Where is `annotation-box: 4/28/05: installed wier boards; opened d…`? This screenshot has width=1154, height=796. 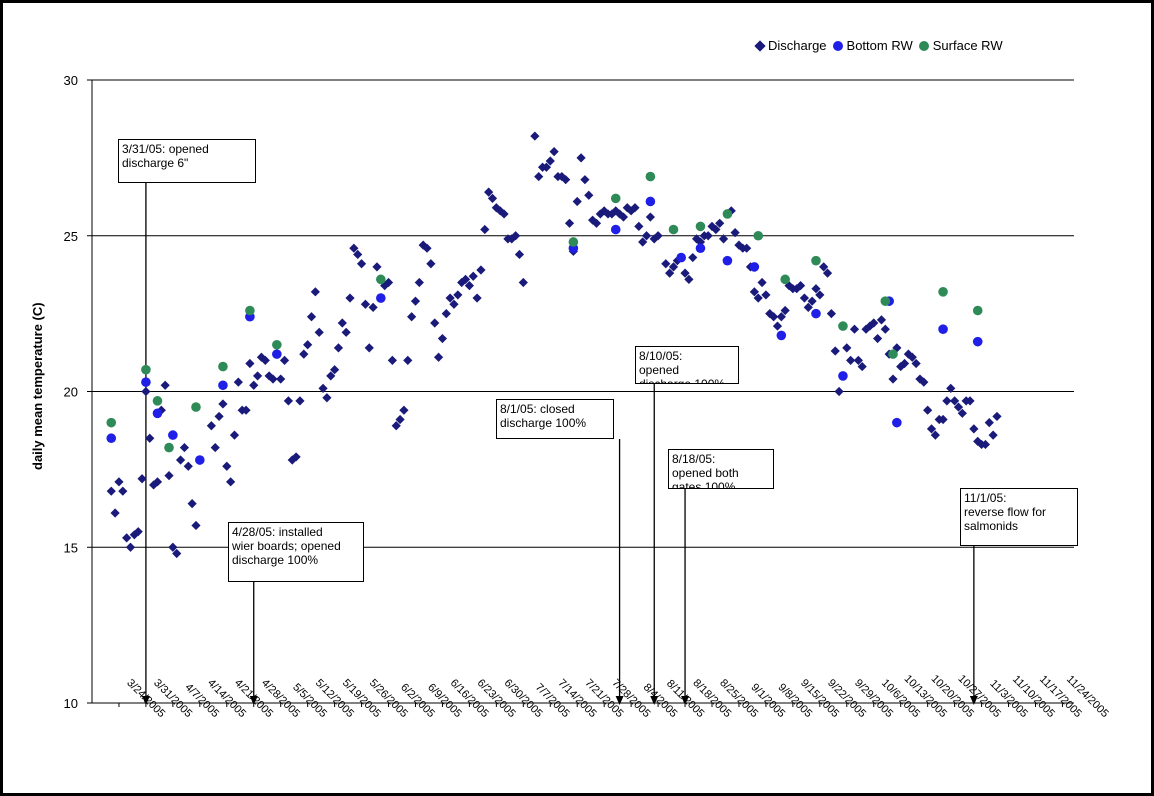
annotation-box: 4/28/05: installed wier boards; opened d… is located at coordinates (296, 552).